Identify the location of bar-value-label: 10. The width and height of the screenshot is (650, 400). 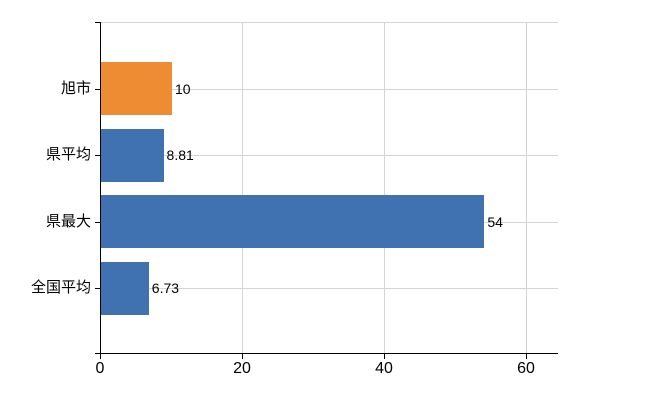
(183, 88).